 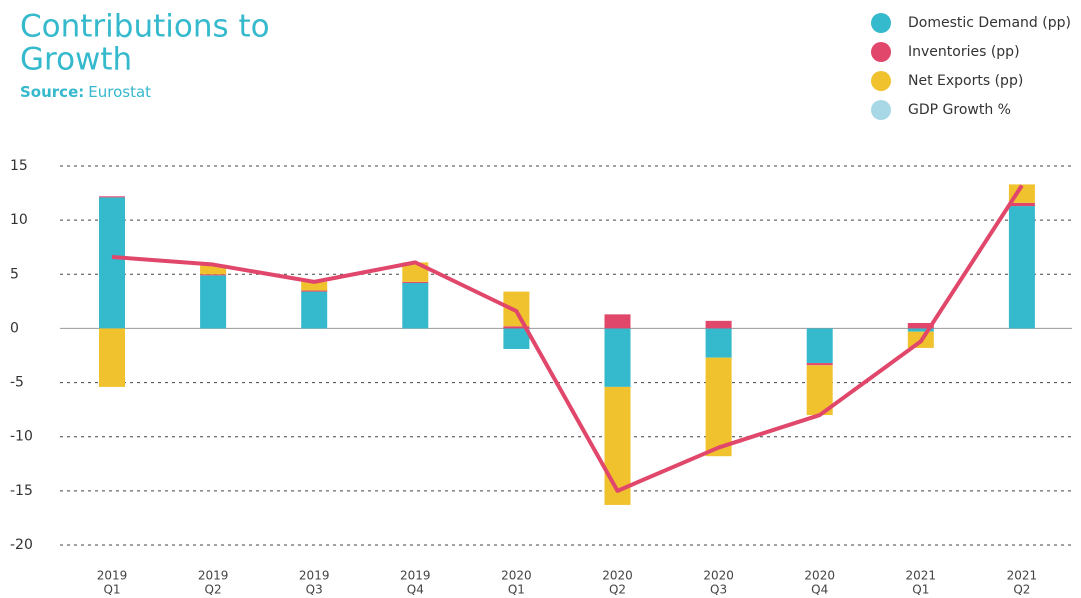 I want to click on source: Eurostat, so click(x=119, y=92).